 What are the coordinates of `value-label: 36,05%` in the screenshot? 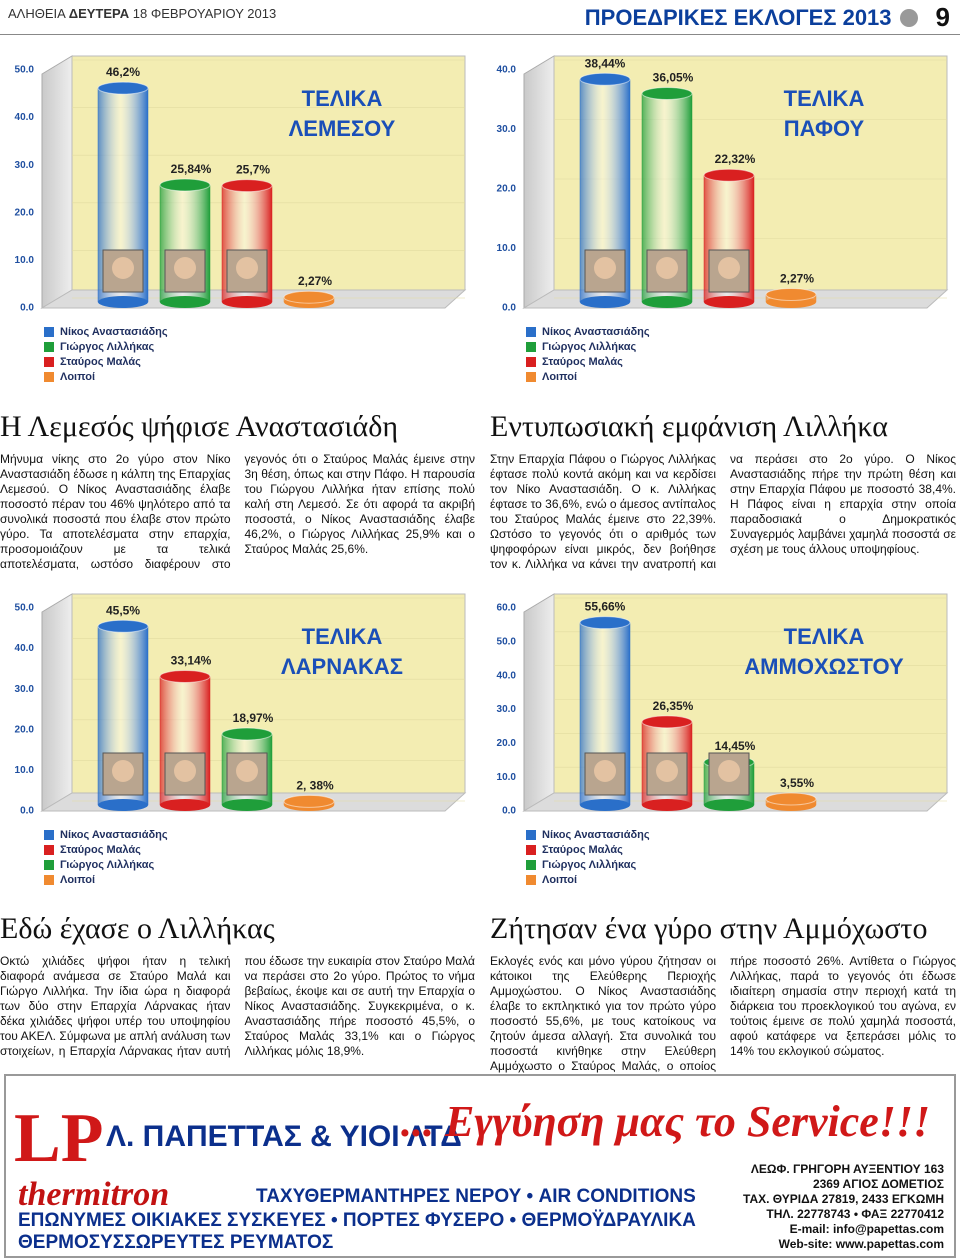 It's located at (673, 78).